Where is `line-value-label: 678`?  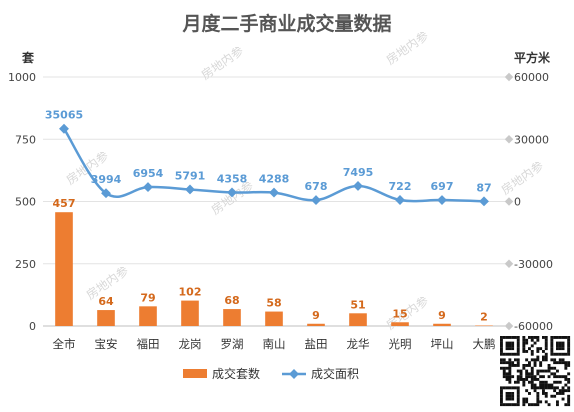 line-value-label: 678 is located at coordinates (316, 186).